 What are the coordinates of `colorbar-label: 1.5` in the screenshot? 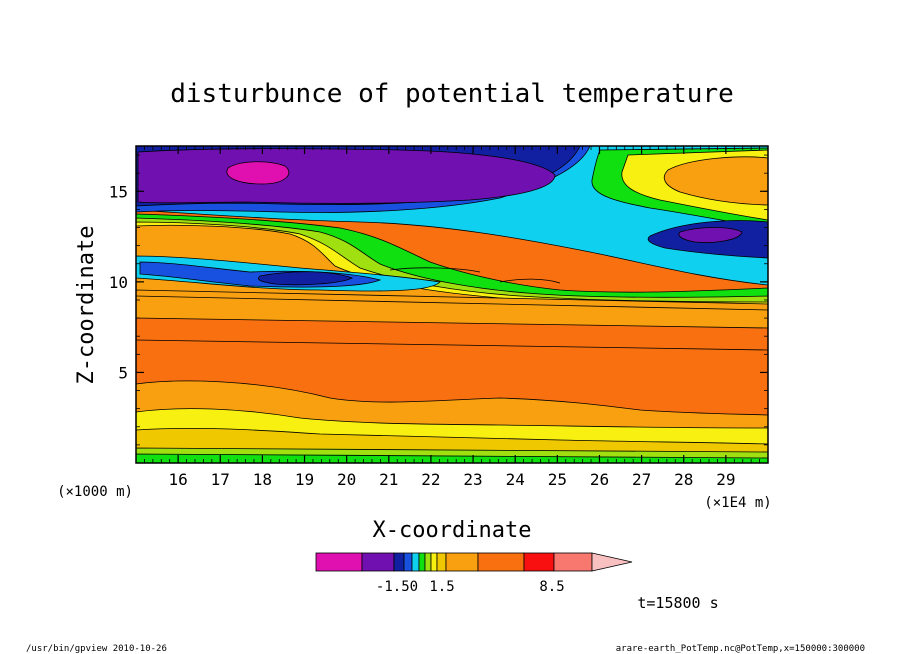 It's located at (441, 587).